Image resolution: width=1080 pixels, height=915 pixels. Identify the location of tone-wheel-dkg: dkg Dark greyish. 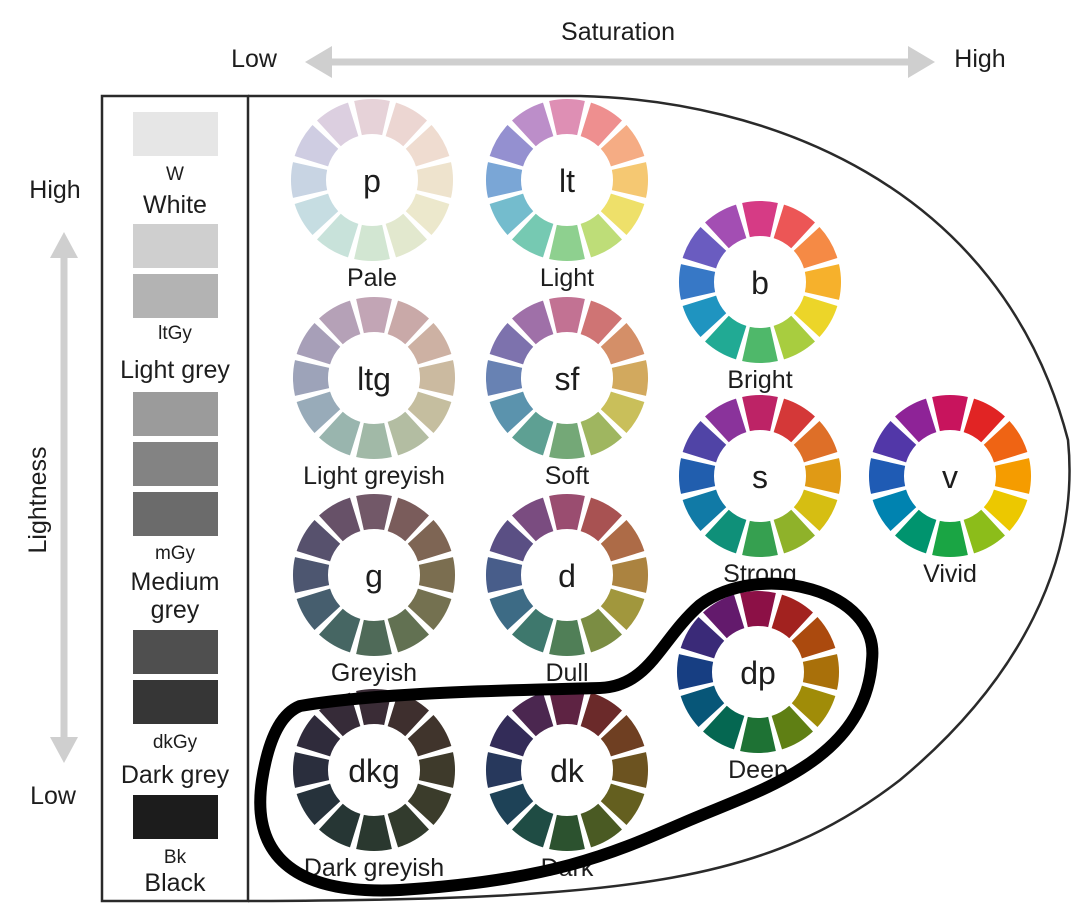
(374, 785).